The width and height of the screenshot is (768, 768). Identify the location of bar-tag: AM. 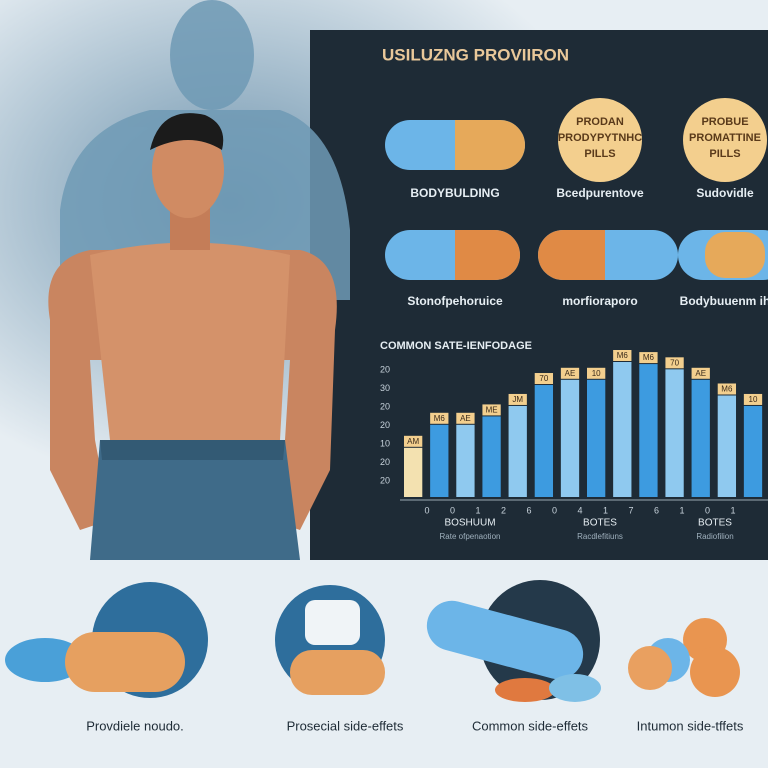
(413, 441).